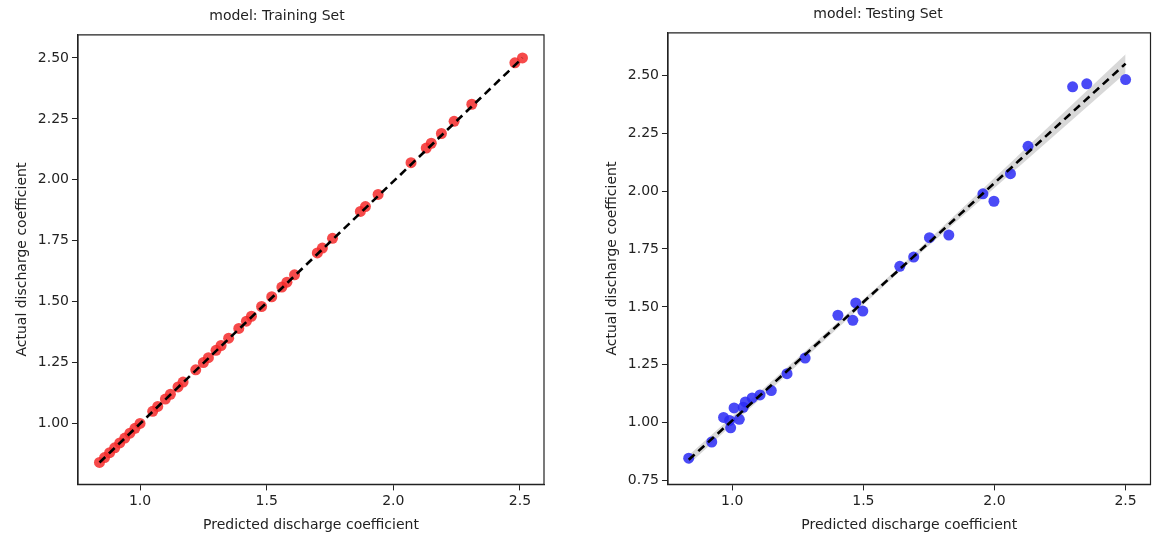  Describe the element at coordinates (277, 15) in the screenshot. I see `chart-title: model: Training Set` at that location.